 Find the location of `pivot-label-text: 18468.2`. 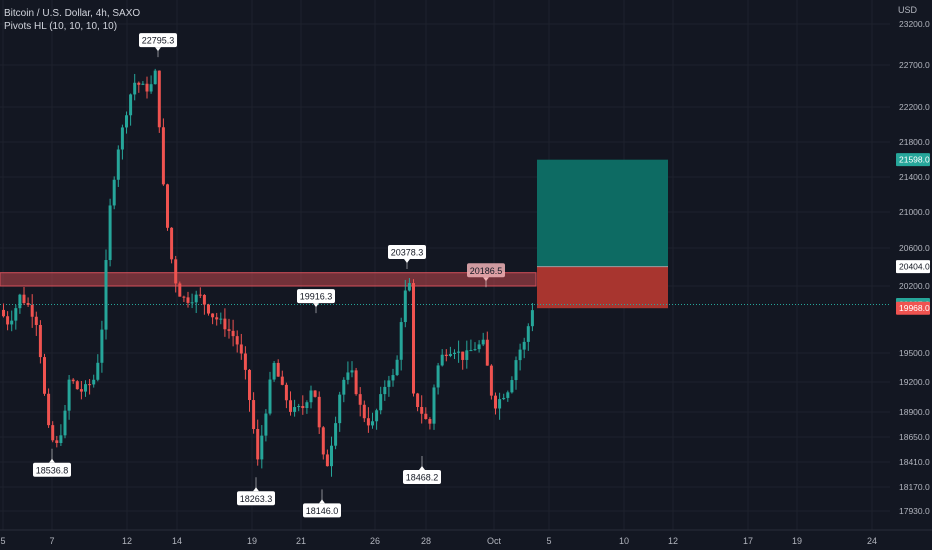

pivot-label-text: 18468.2 is located at coordinates (422, 477).